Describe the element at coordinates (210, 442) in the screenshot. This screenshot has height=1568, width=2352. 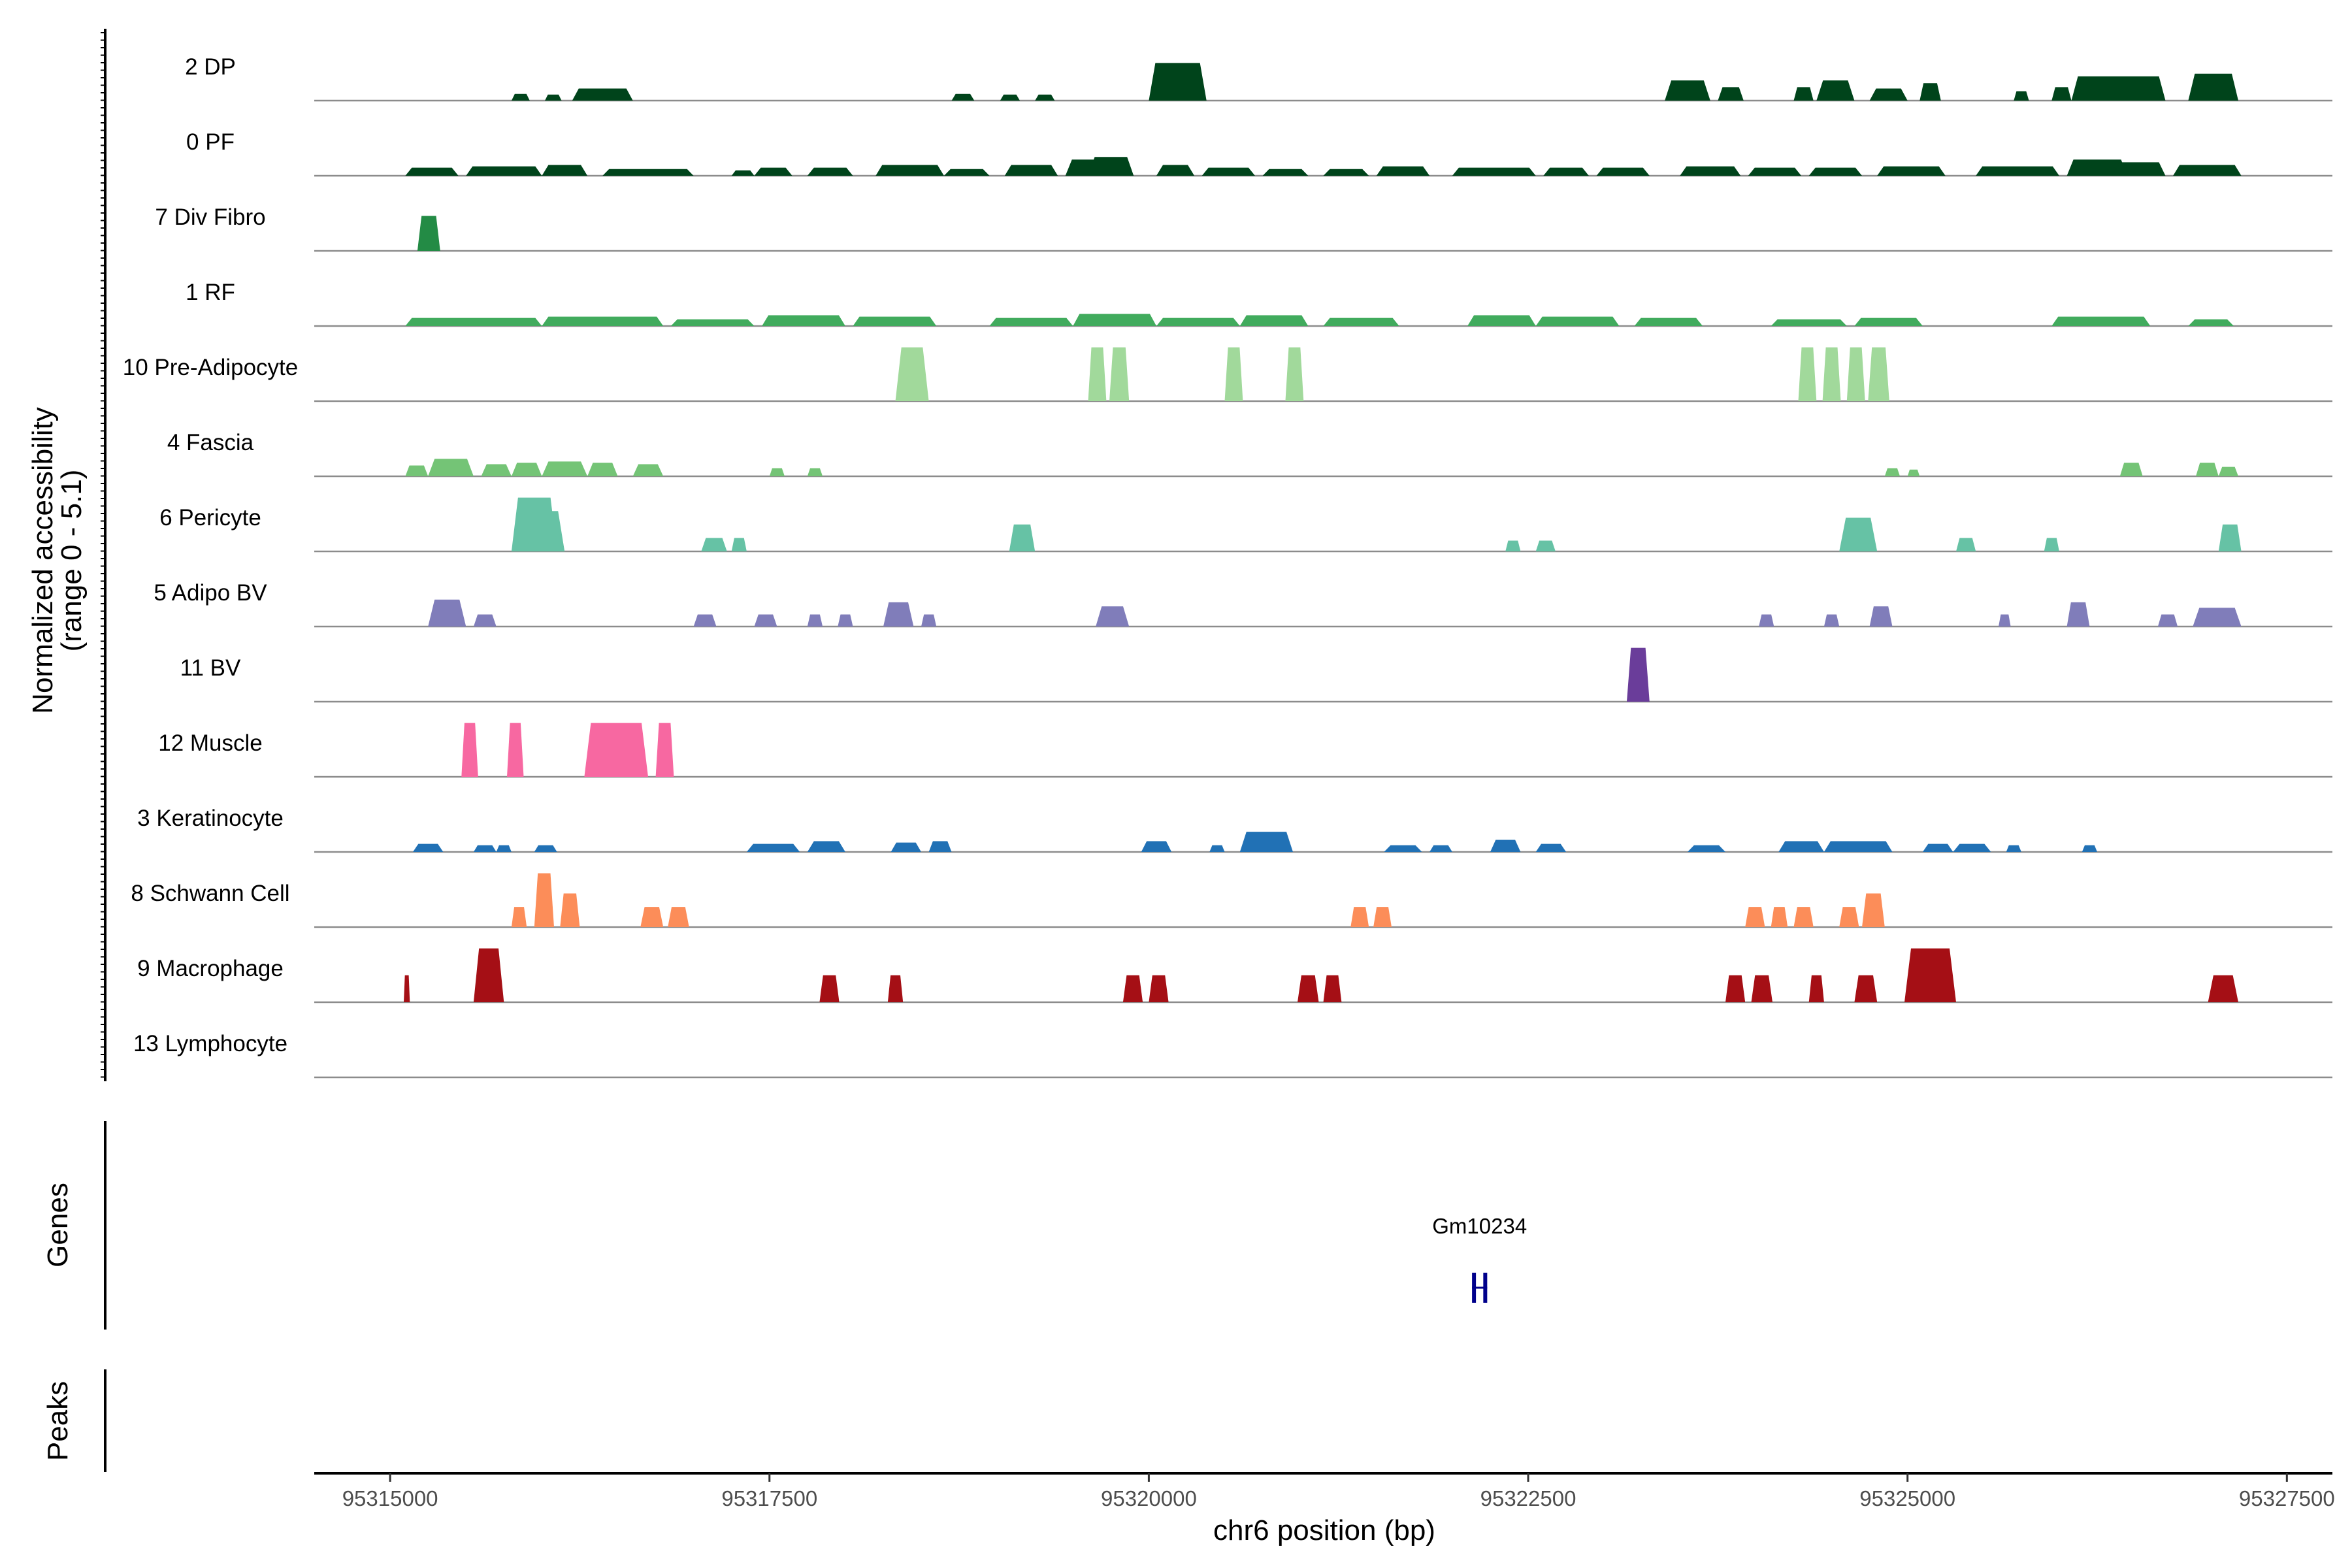
I see `track-label: 4 Fascia` at that location.